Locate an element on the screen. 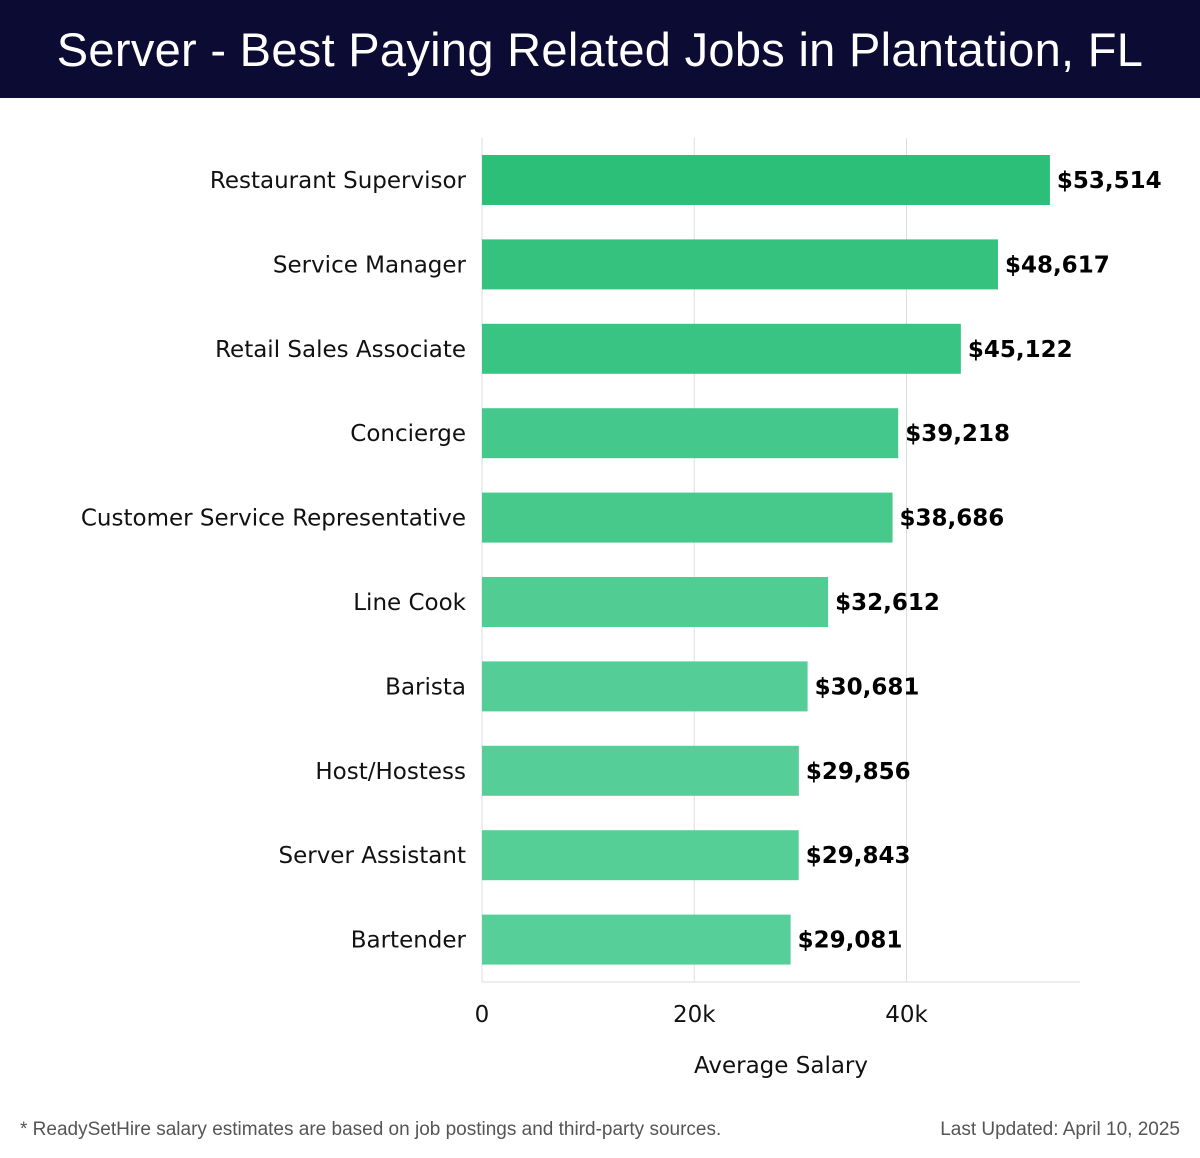 Image resolution: width=1200 pixels, height=1158 pixels. value-label: $29,856 is located at coordinates (858, 772).